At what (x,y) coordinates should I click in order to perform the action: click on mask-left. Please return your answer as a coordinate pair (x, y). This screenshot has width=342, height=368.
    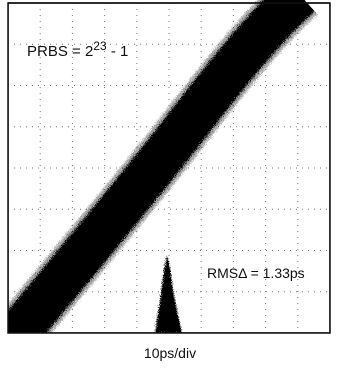
    Looking at the image, I should click on (4, 184).